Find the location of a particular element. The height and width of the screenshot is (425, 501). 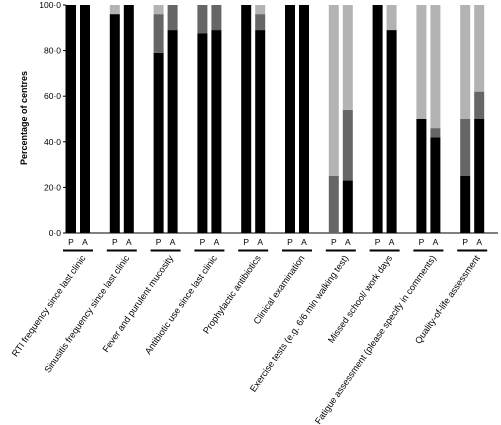

category-label: Sinusitis frequency since last clinic is located at coordinates (86, 314).